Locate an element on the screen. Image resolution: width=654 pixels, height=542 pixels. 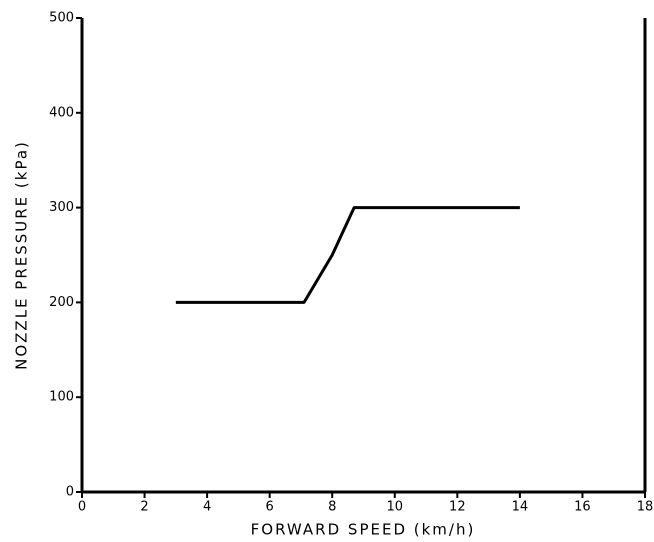
x-tick-label: 10 is located at coordinates (395, 507).